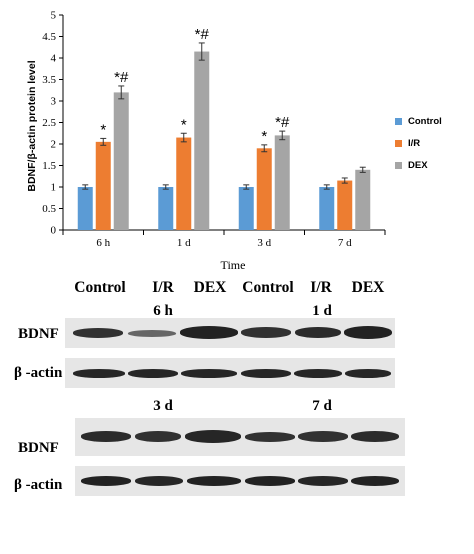 This screenshot has height=554, width=474. Describe the element at coordinates (38, 485) in the screenshot. I see `row-label-actin-bottom: β -actin` at that location.